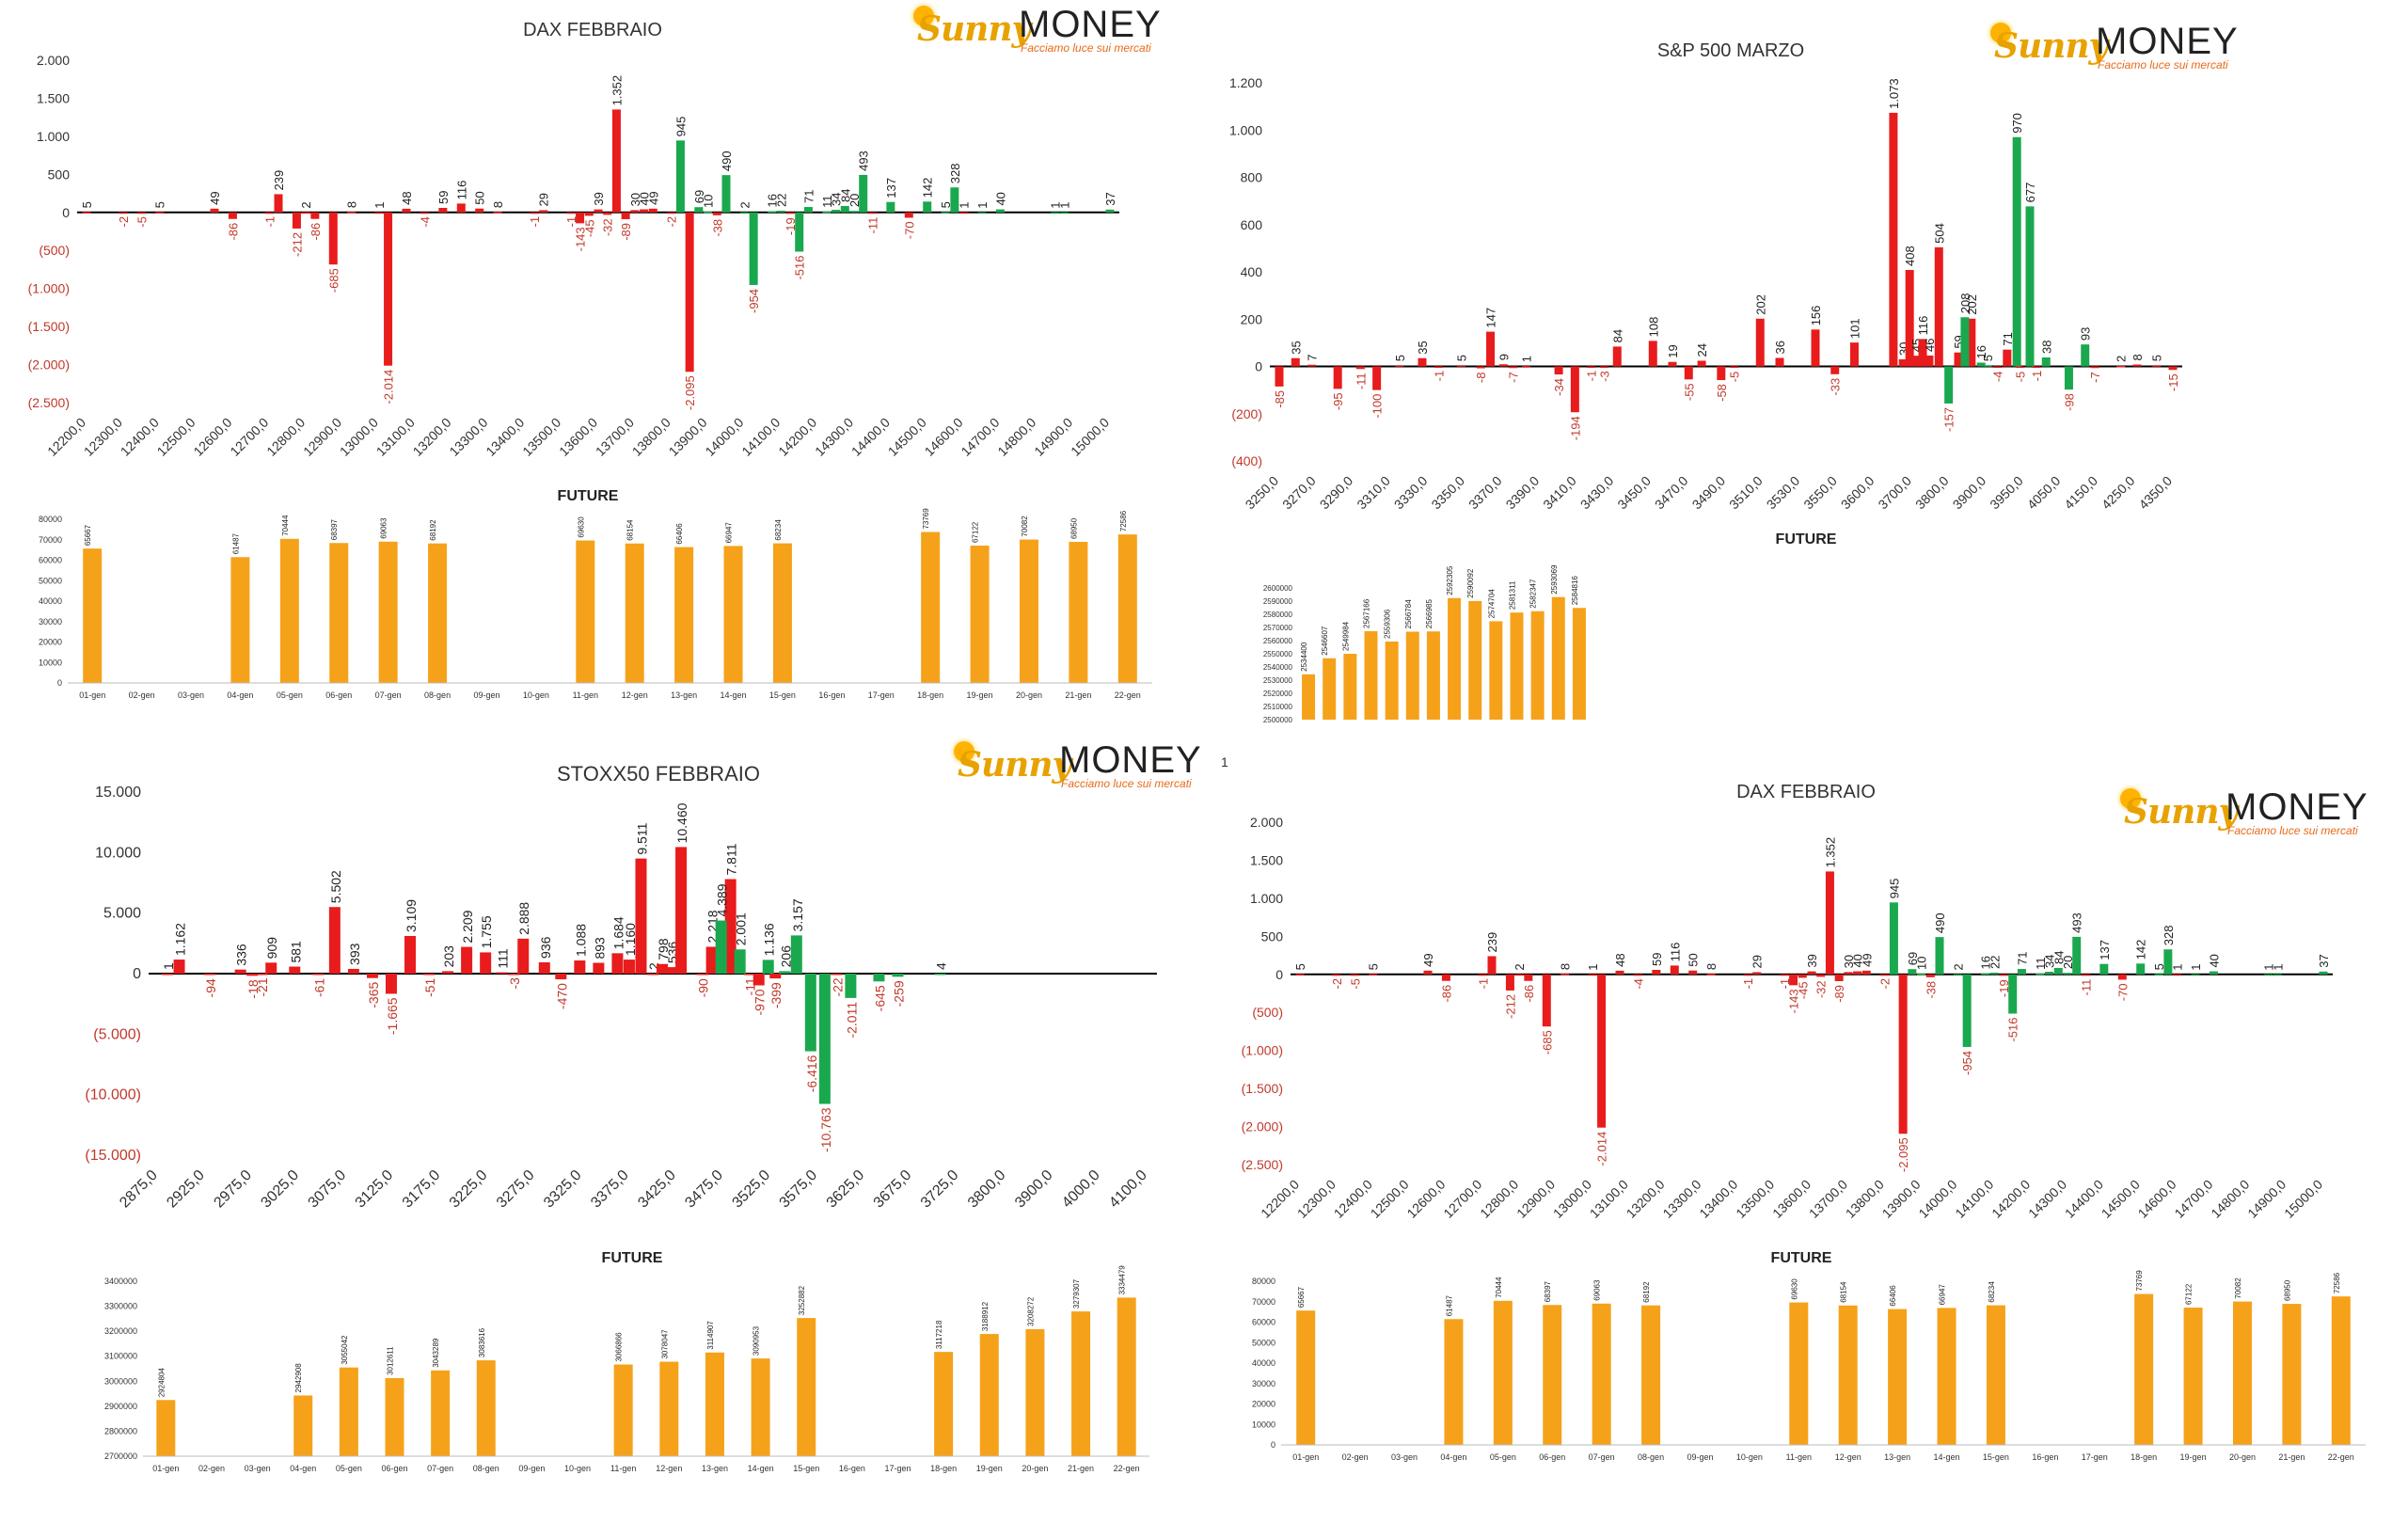  I want to click on y-tick-label: 2.000, so click(1267, 822).